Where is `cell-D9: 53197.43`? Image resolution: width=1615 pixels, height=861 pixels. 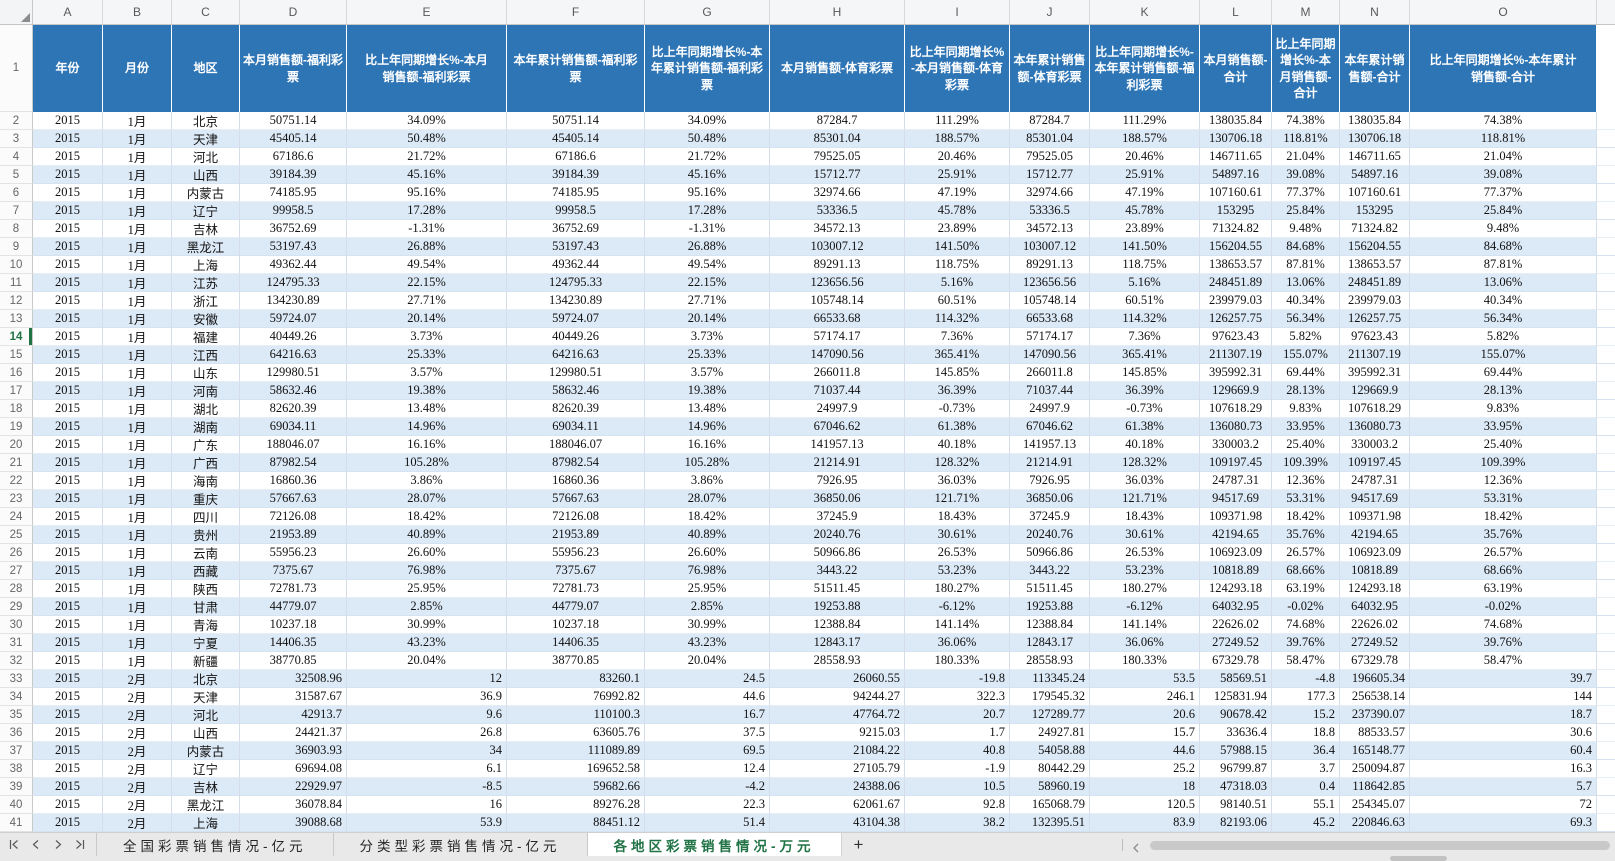
cell-D9: 53197.43 is located at coordinates (293, 247).